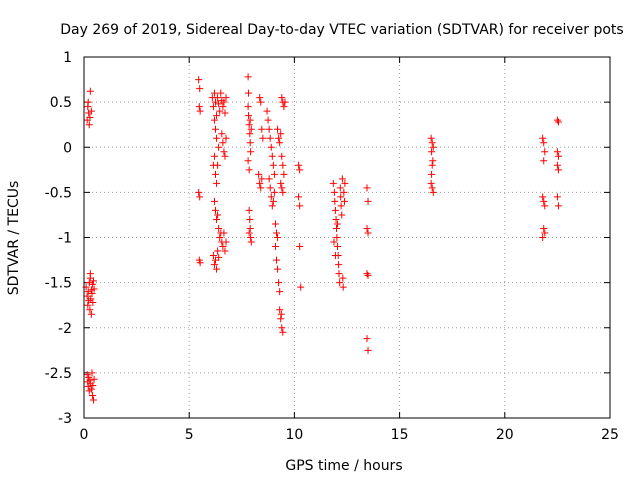 This screenshot has height=480, width=640. I want to click on y-axis-label: SDTVAR / TECUs, so click(14, 238).